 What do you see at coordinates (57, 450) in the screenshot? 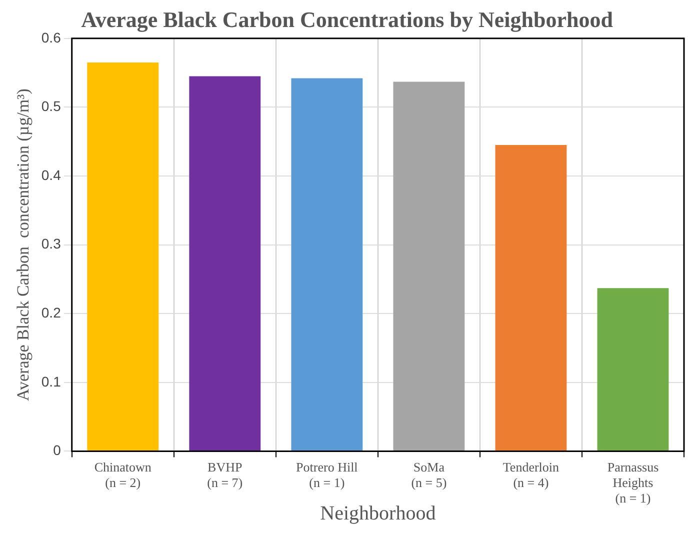
I see `y-tick-label: 0` at bounding box center [57, 450].